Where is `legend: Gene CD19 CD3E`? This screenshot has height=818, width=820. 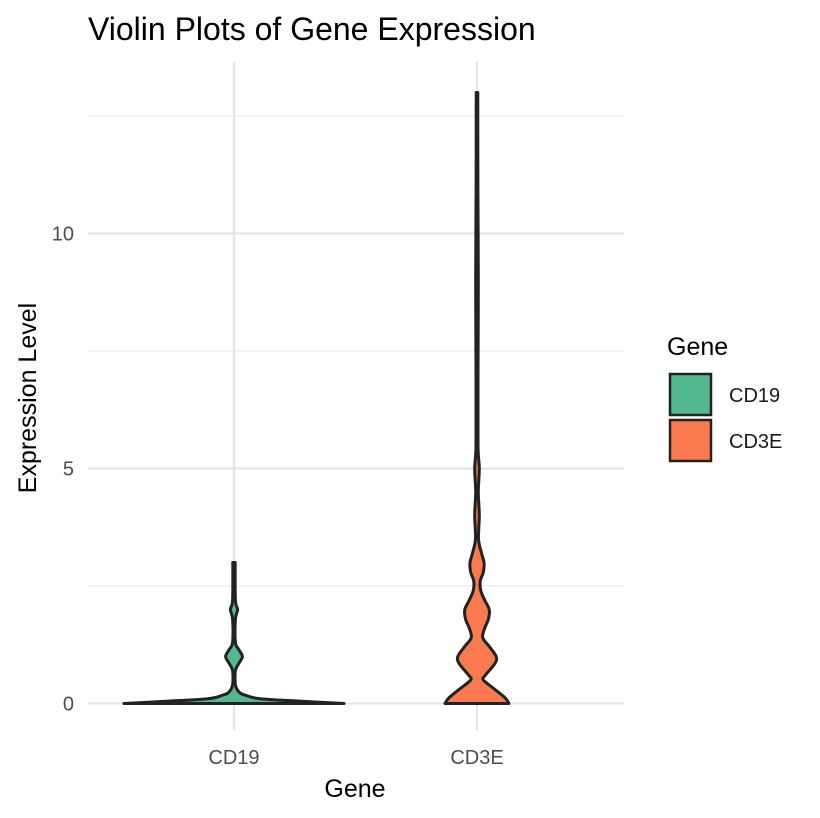
legend: Gene CD19 CD3E is located at coordinates (724, 398).